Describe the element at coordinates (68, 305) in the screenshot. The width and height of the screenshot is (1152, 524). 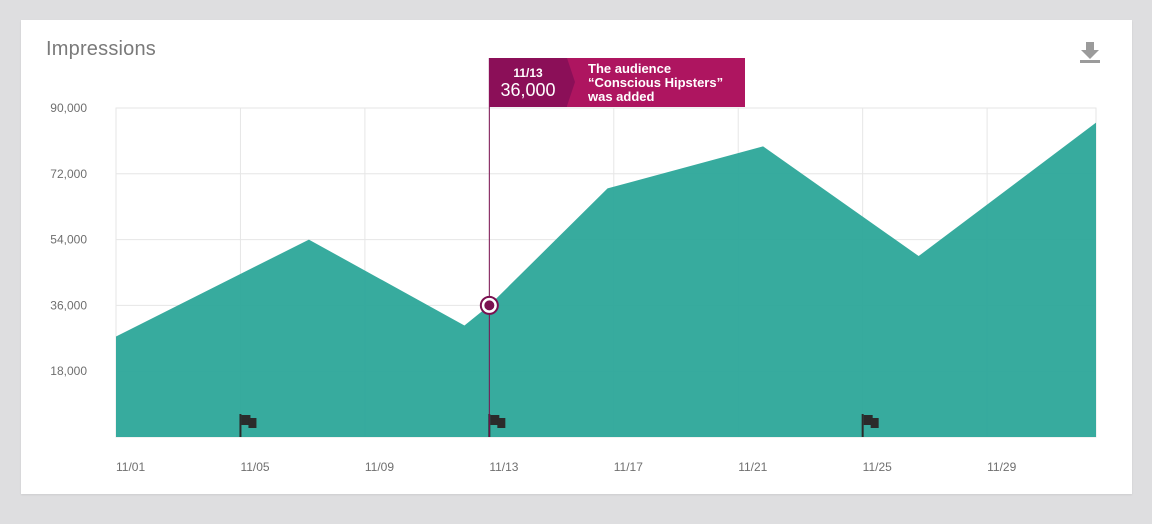
I see `y-tick-label: 36,000` at that location.